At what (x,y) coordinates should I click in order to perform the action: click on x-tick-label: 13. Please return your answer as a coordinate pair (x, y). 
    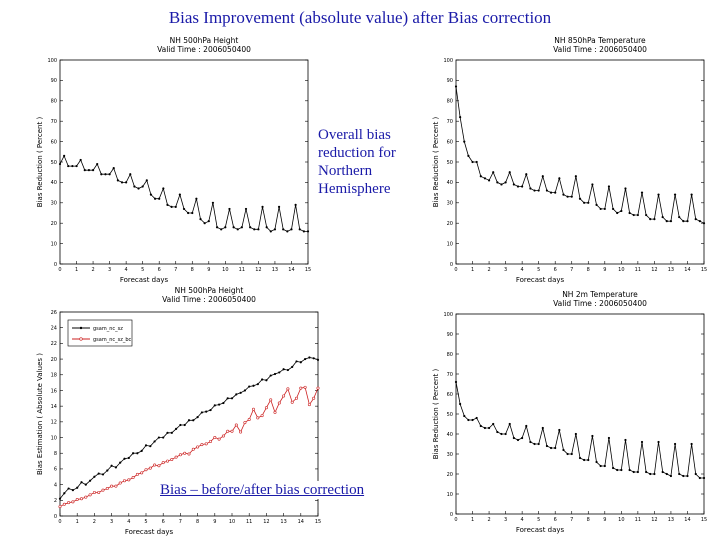
    Looking at the image, I should click on (275, 270).